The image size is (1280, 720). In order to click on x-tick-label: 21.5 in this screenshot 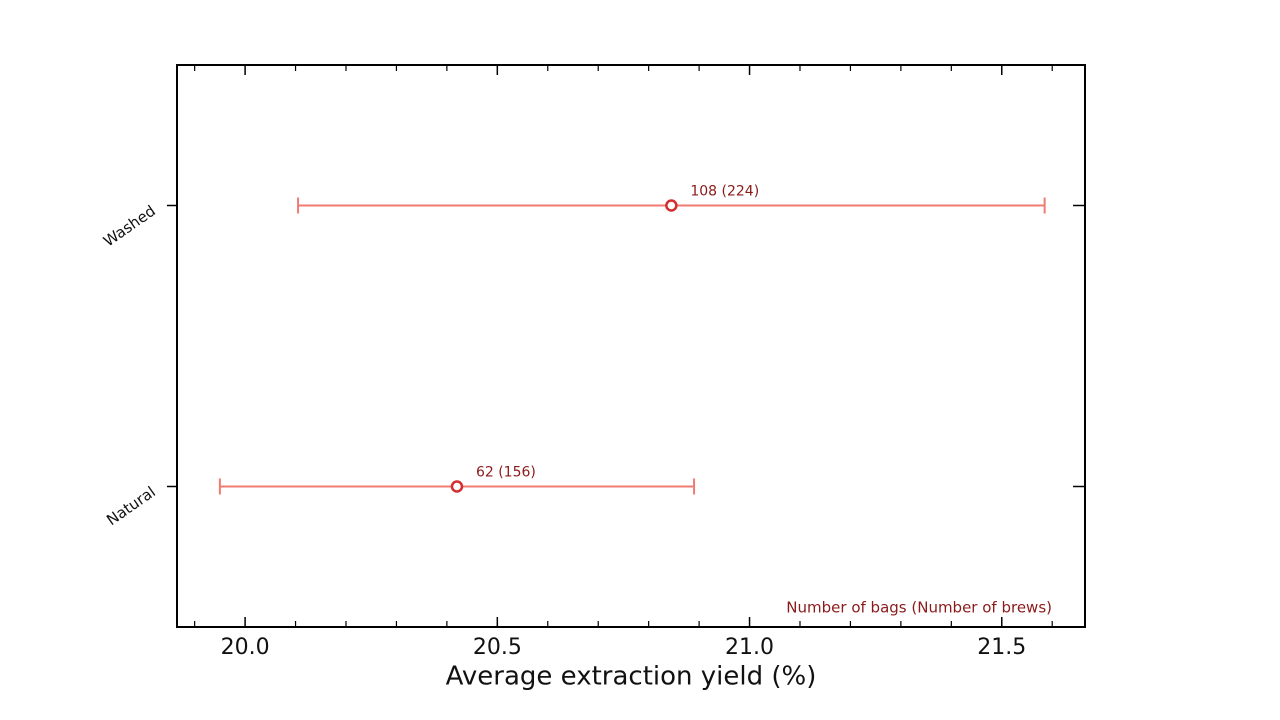, I will do `click(1001, 647)`.